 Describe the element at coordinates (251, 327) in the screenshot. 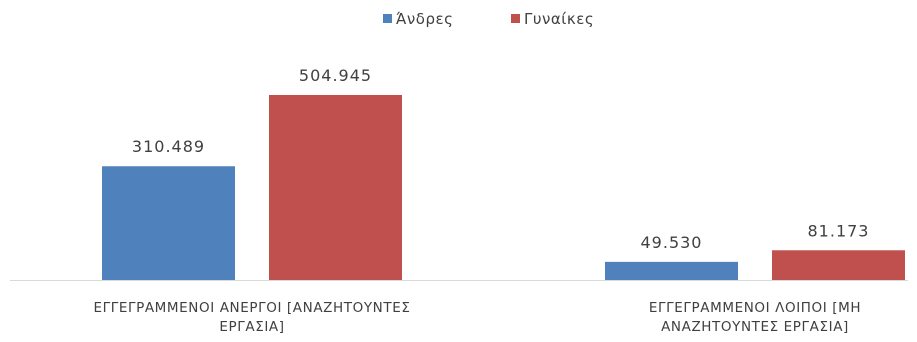

I see `category-label-0-line-1: ΕΡΓΑΣΙΑ]` at that location.